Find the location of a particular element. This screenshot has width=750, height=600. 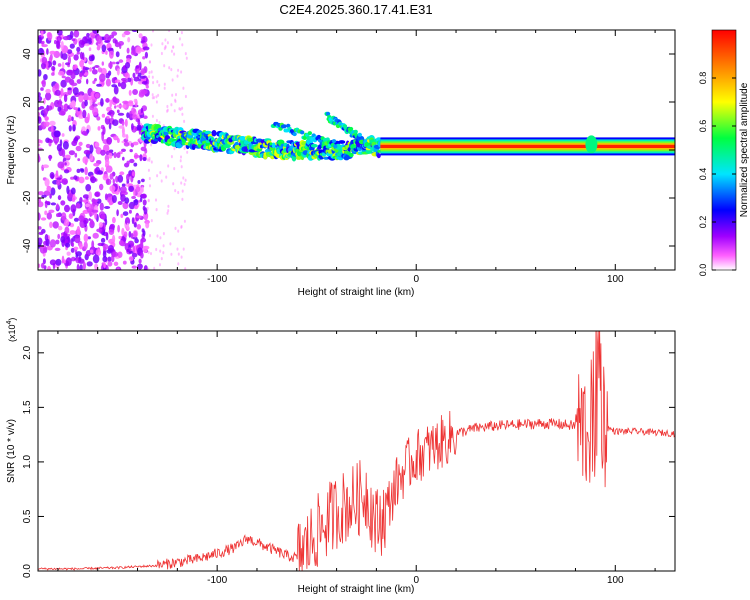

colorbar-tick-label: 0.2 is located at coordinates (703, 222).